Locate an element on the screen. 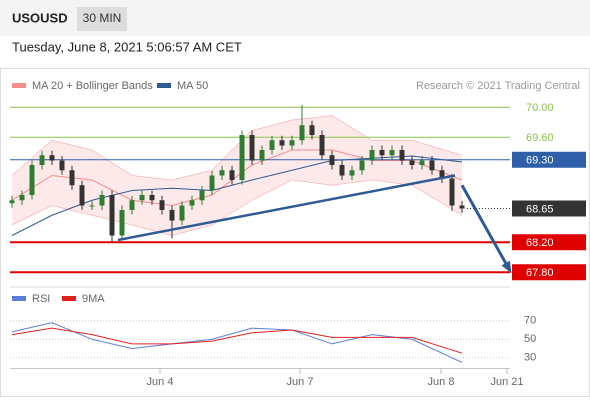 The image size is (590, 400). x-tick-label: Jun 4 is located at coordinates (160, 382).